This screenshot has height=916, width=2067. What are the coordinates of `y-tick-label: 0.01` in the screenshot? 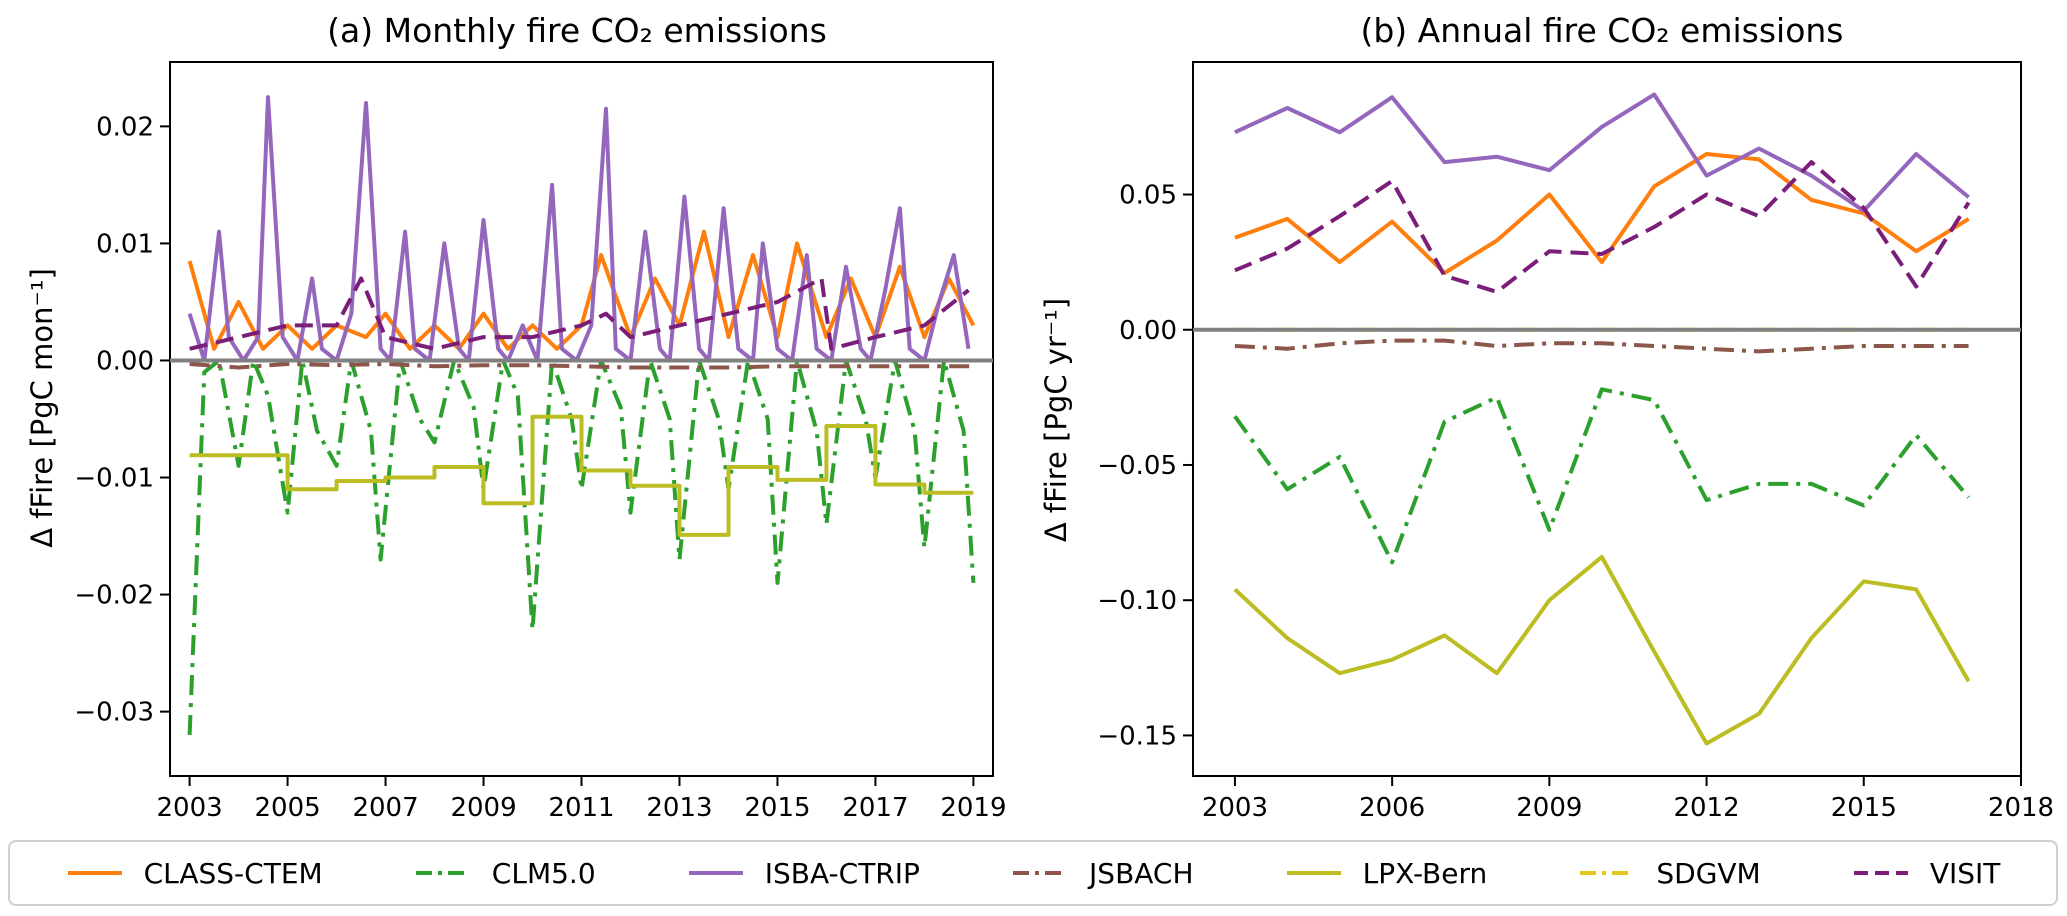 It's located at (125, 244).